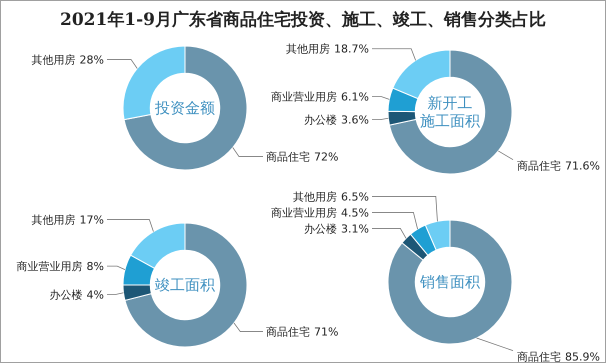 The width and height of the screenshot is (606, 363). I want to click on data-label: 4%, so click(95, 295).